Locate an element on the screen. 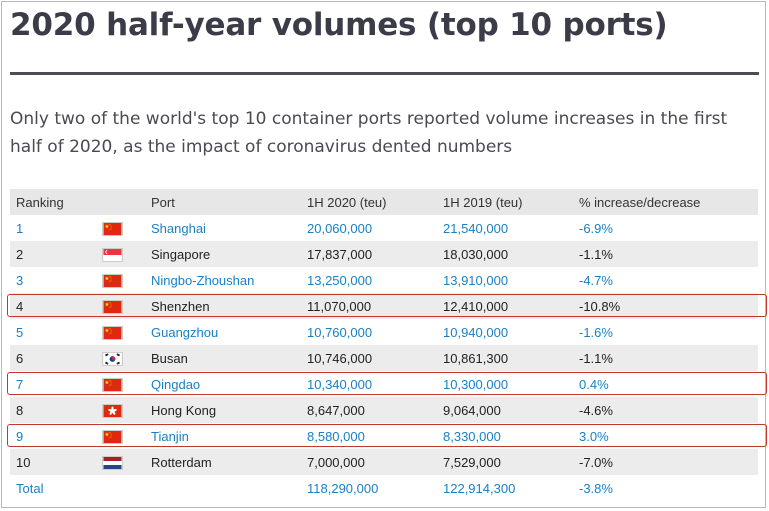 The width and height of the screenshot is (769, 511). table-row: 10 Rotterdam 7,000,000 7,529,000 -7.0% is located at coordinates (384, 462).